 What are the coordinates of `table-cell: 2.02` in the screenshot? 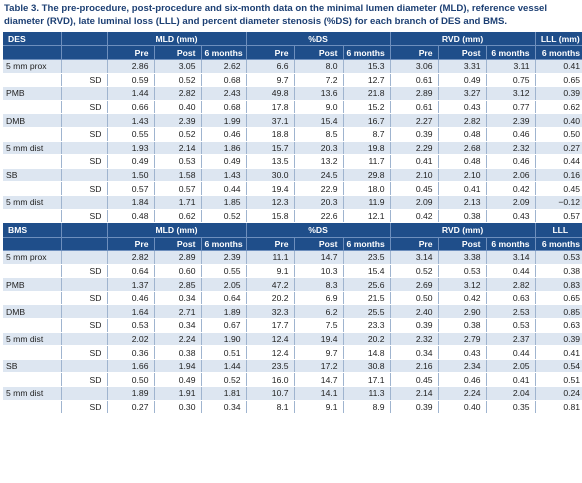 It's located at (131, 339).